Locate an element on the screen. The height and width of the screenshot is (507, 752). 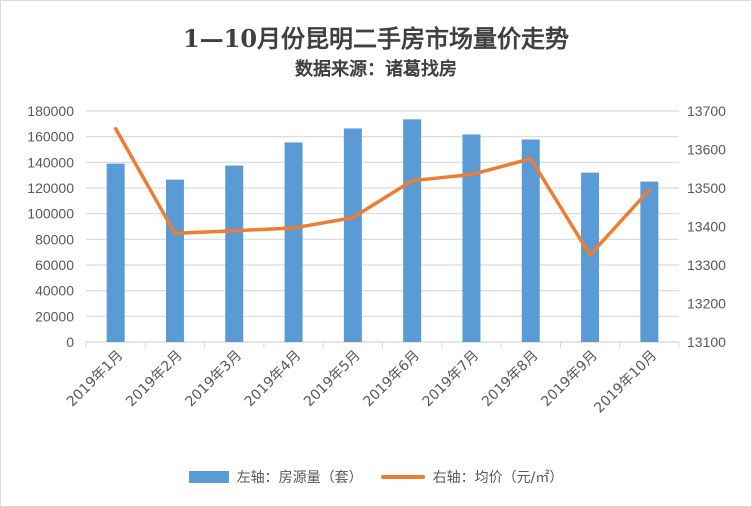
left-tick-label: 80000 is located at coordinates (54, 239).